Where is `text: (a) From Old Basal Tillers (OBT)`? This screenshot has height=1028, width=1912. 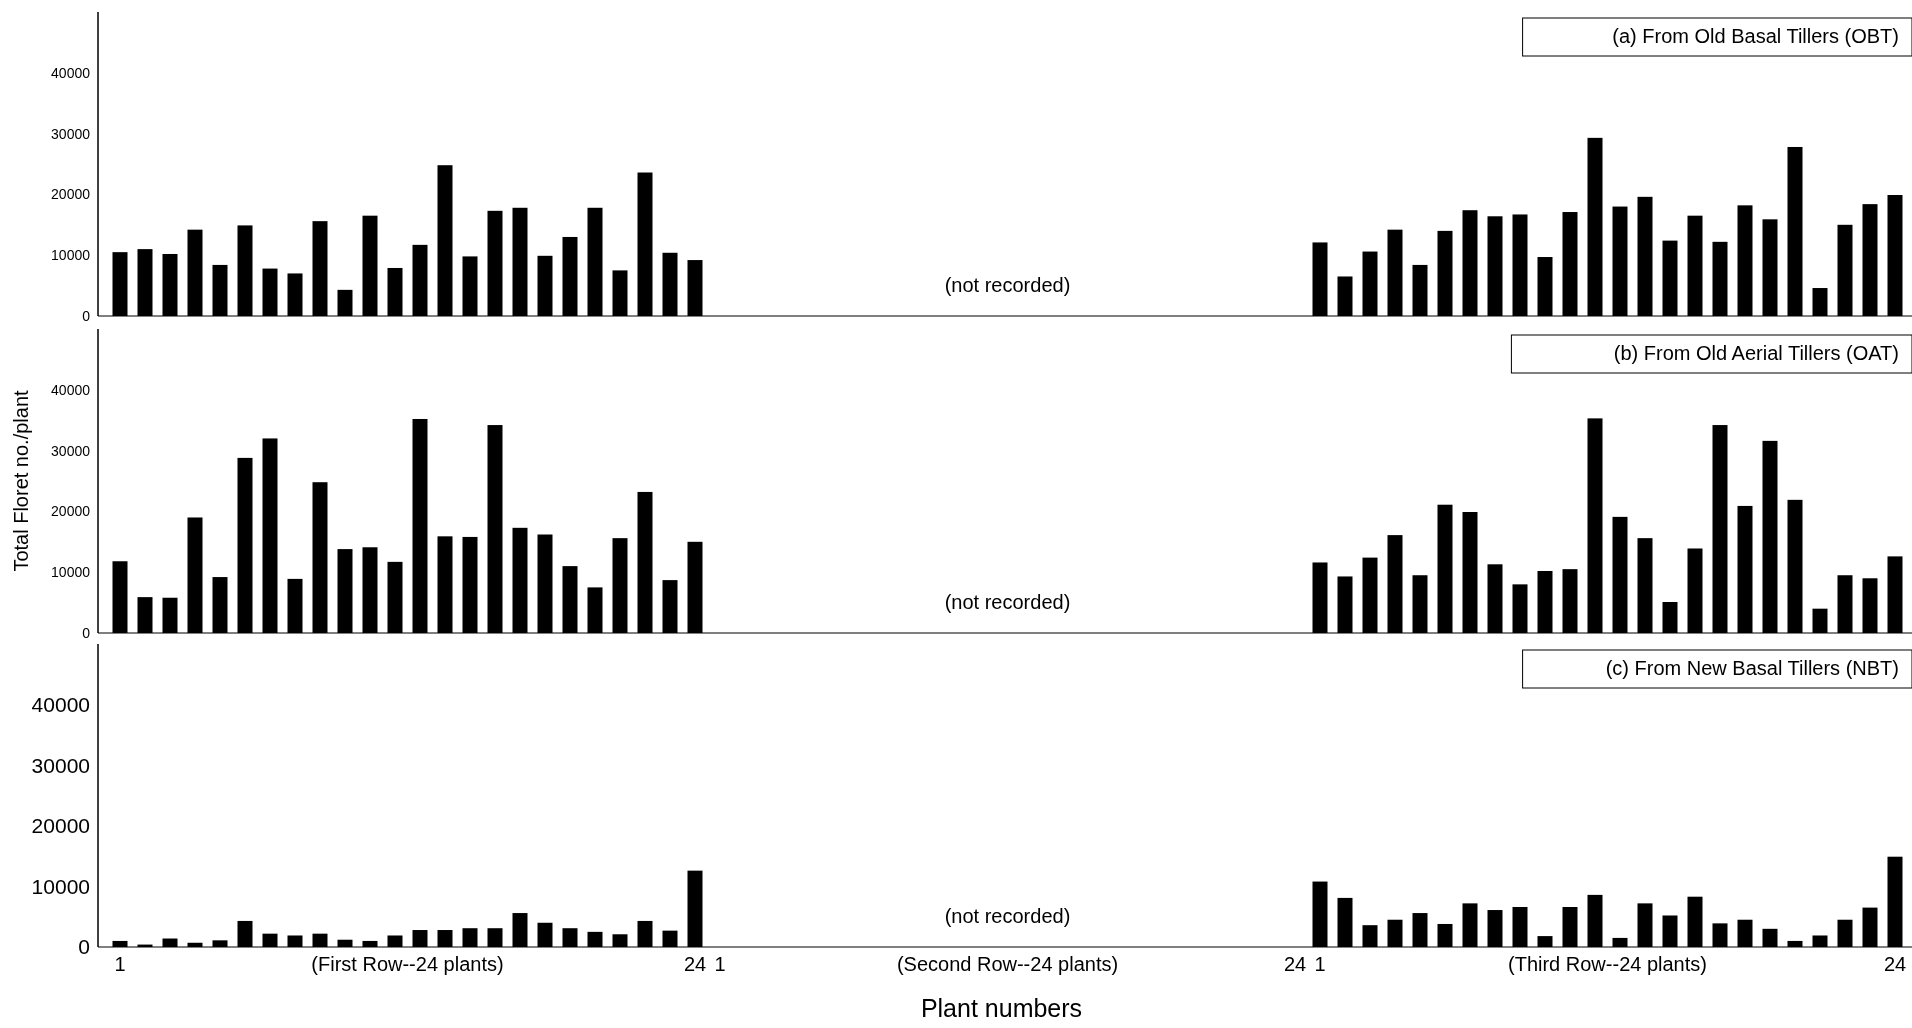 text: (a) From Old Basal Tillers (OBT) is located at coordinates (1755, 36).